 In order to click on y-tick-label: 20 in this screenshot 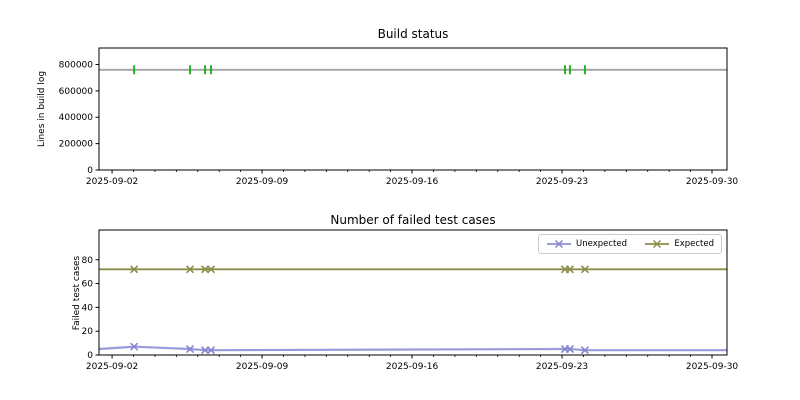, I will do `click(88, 332)`.